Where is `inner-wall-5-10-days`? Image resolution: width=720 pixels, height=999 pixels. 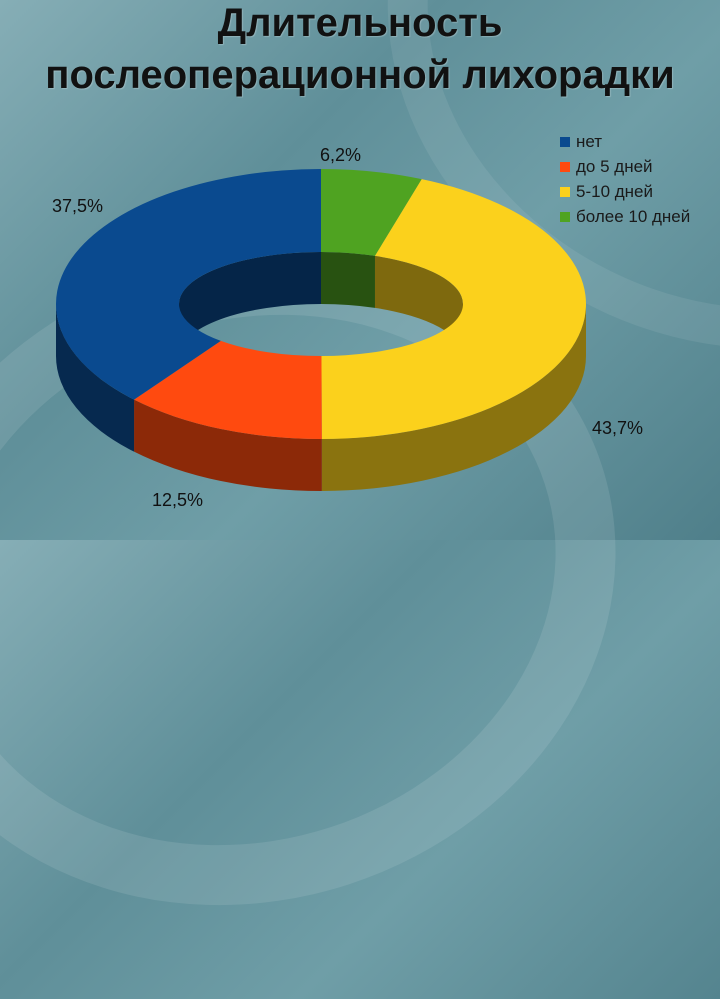
inner-wall-5-10-days is located at coordinates (418, 305).